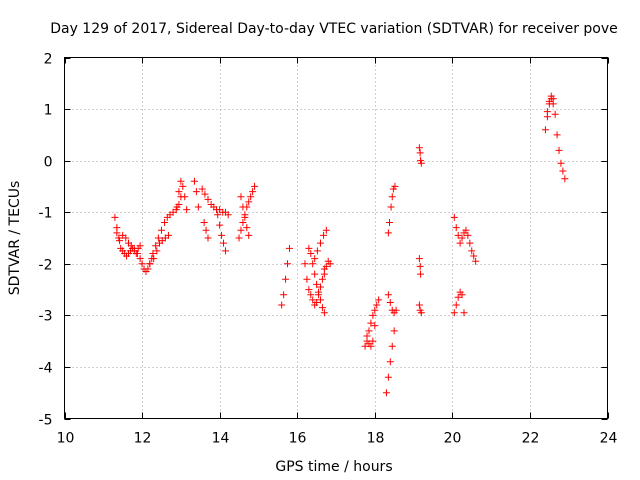 The height and width of the screenshot is (480, 640). Describe the element at coordinates (46, 369) in the screenshot. I see `y-tick-label: -4` at that location.